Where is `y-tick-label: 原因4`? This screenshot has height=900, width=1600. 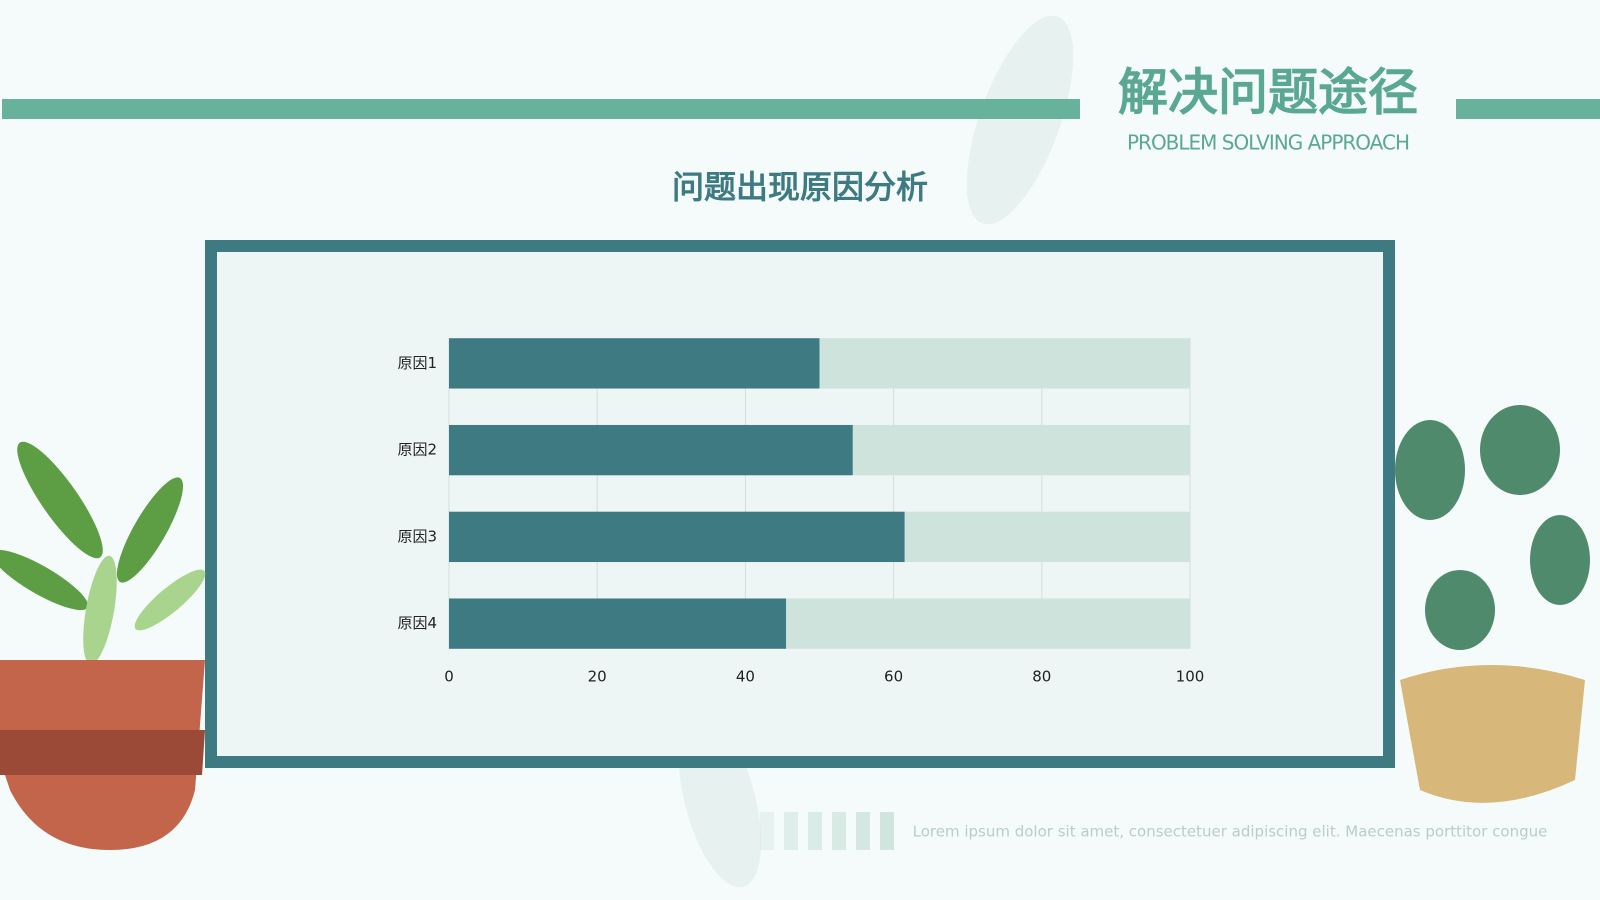 y-tick-label: 原因4 is located at coordinates (417, 623).